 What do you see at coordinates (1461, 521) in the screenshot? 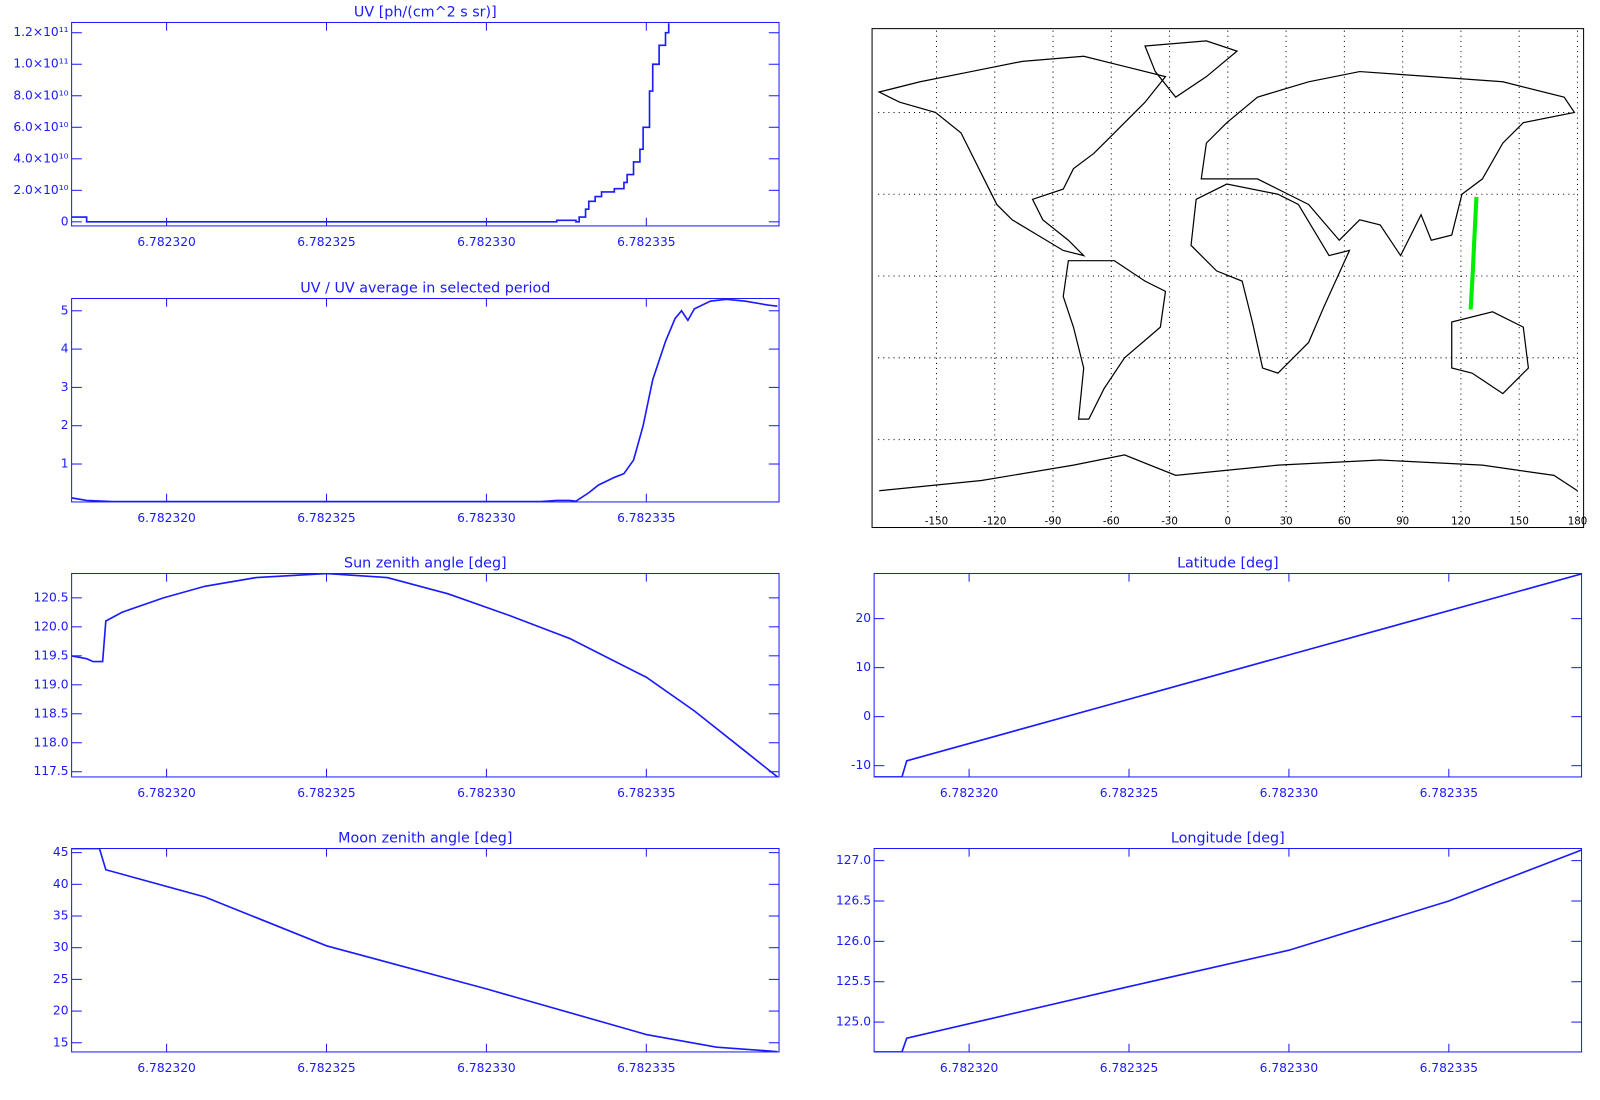
I see `x-tick-label: 120` at bounding box center [1461, 521].